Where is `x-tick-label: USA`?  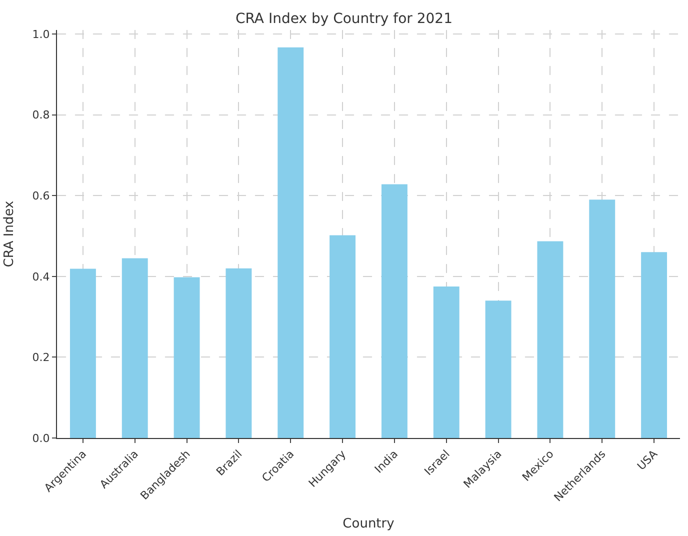 x-tick-label: USA is located at coordinates (647, 460).